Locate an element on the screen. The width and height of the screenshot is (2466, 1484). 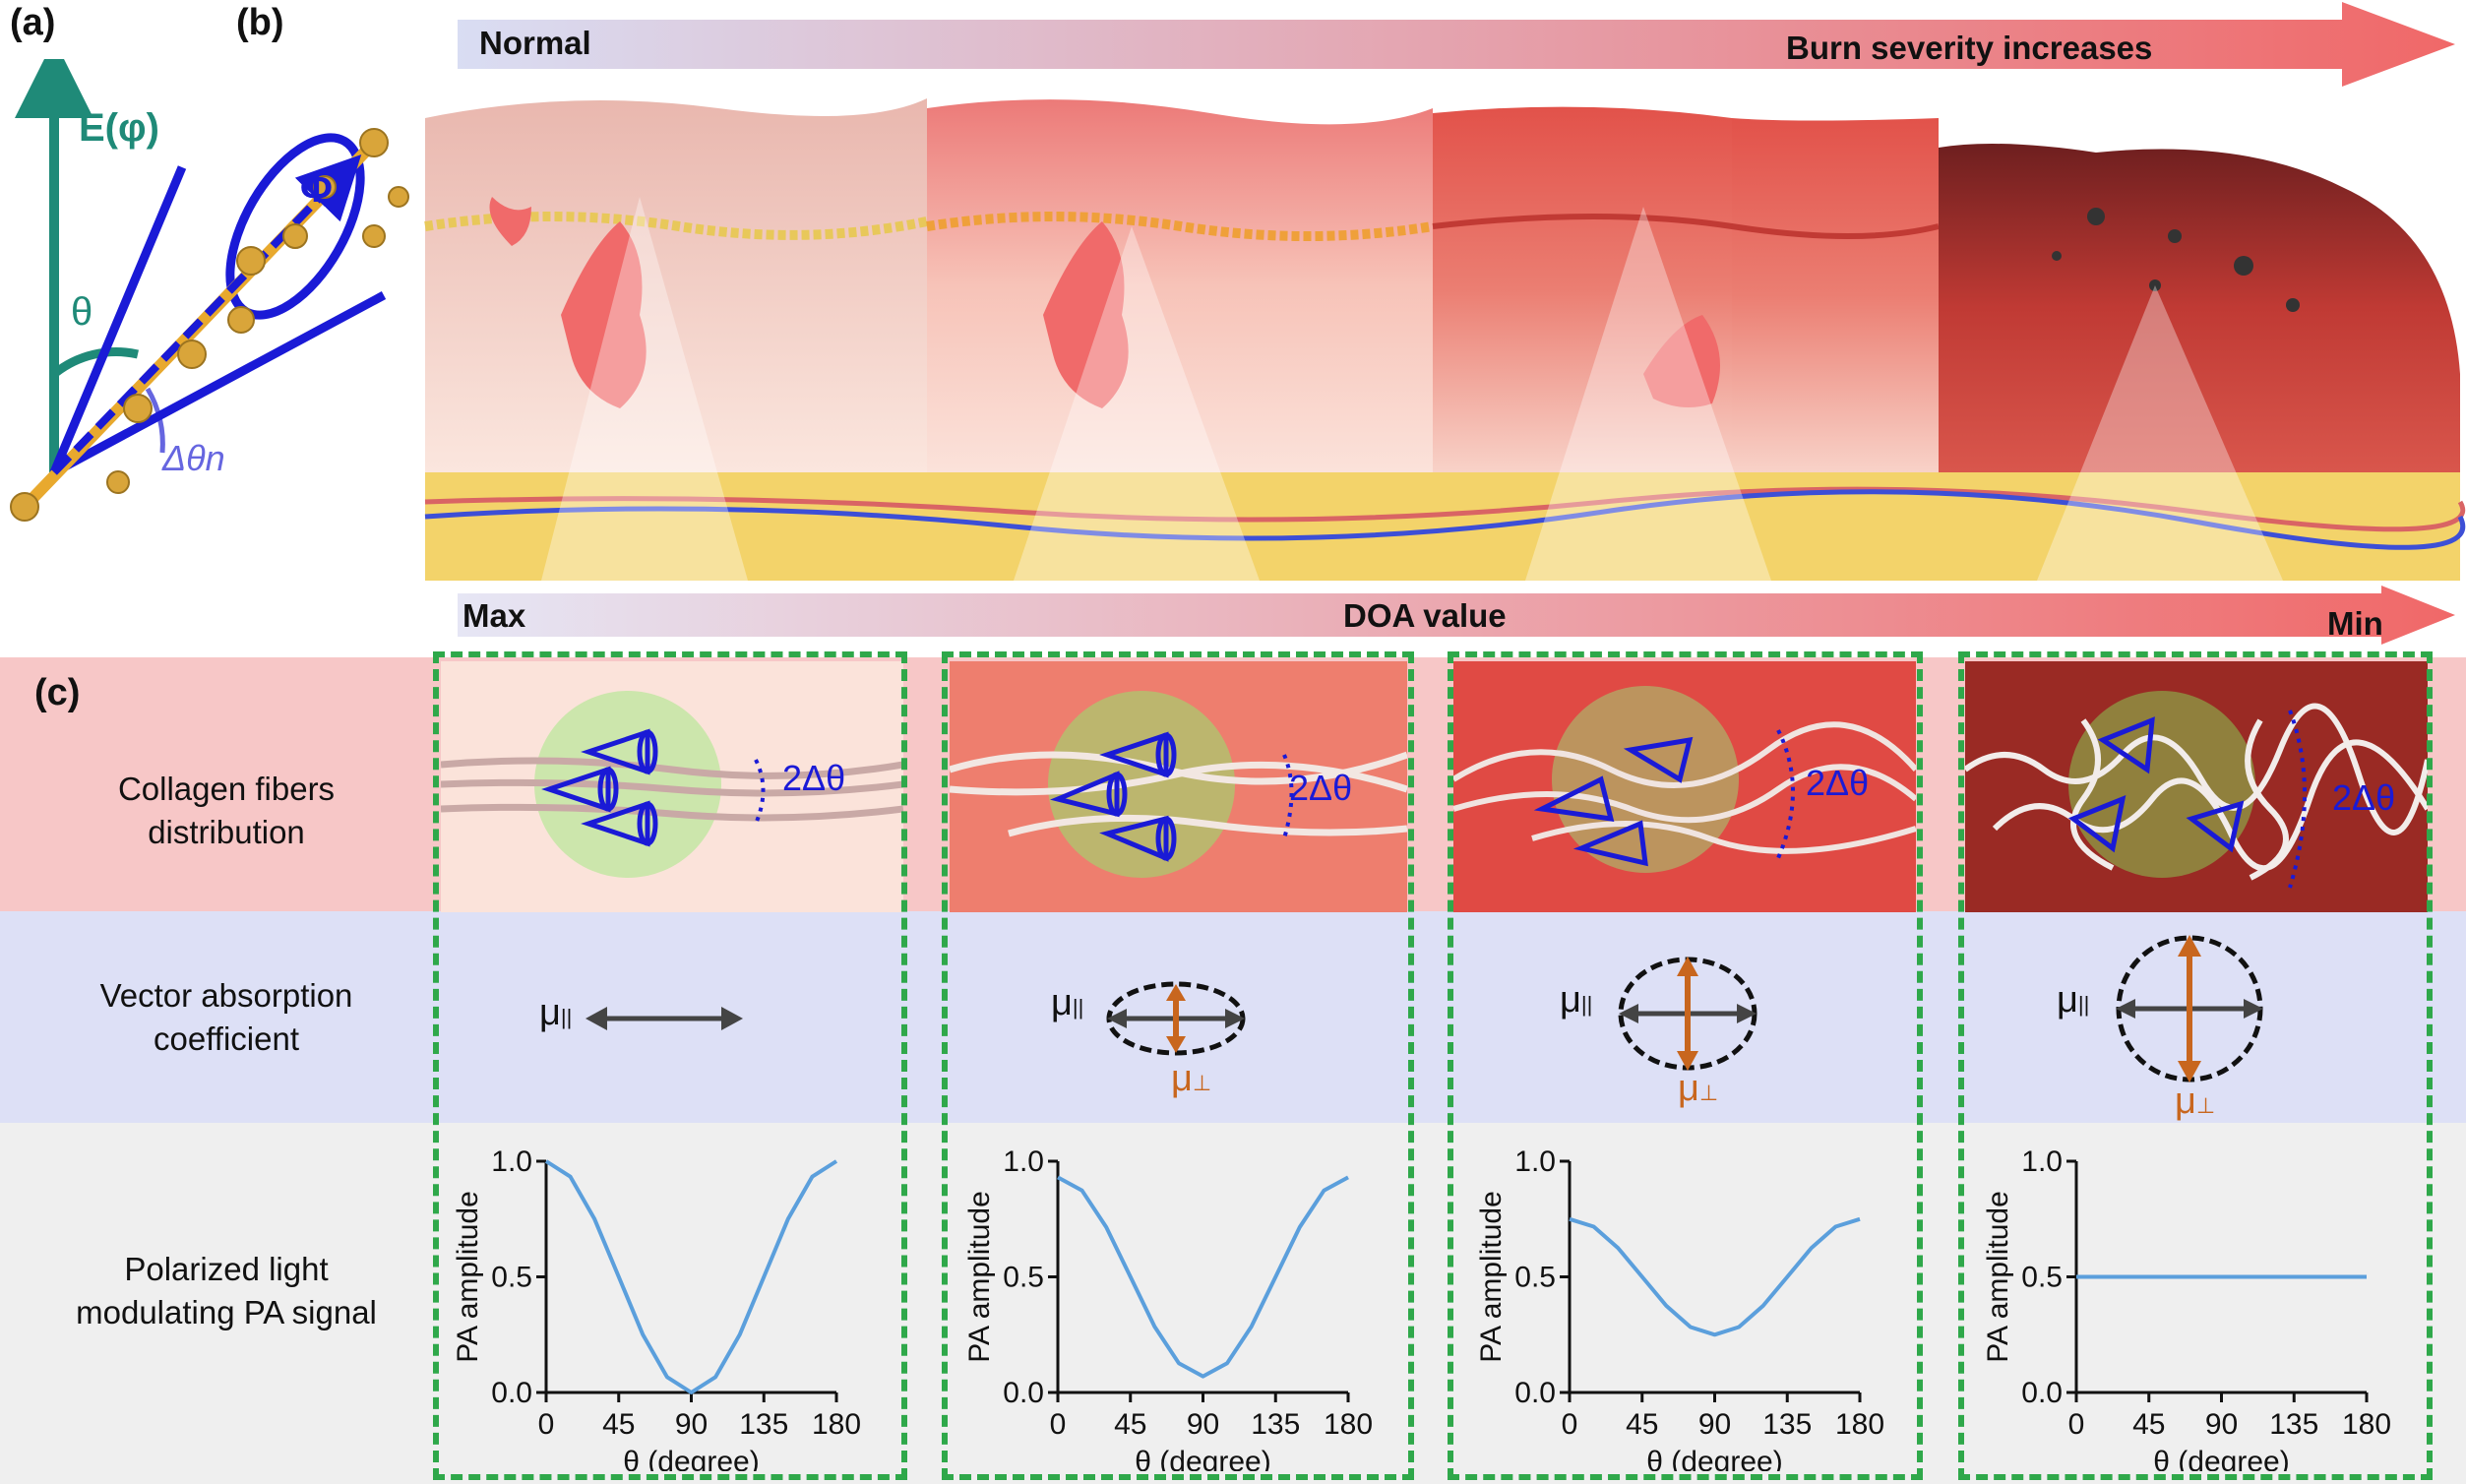
row-label-absorption: Vector absorption coefficient is located at coordinates (226, 1018).